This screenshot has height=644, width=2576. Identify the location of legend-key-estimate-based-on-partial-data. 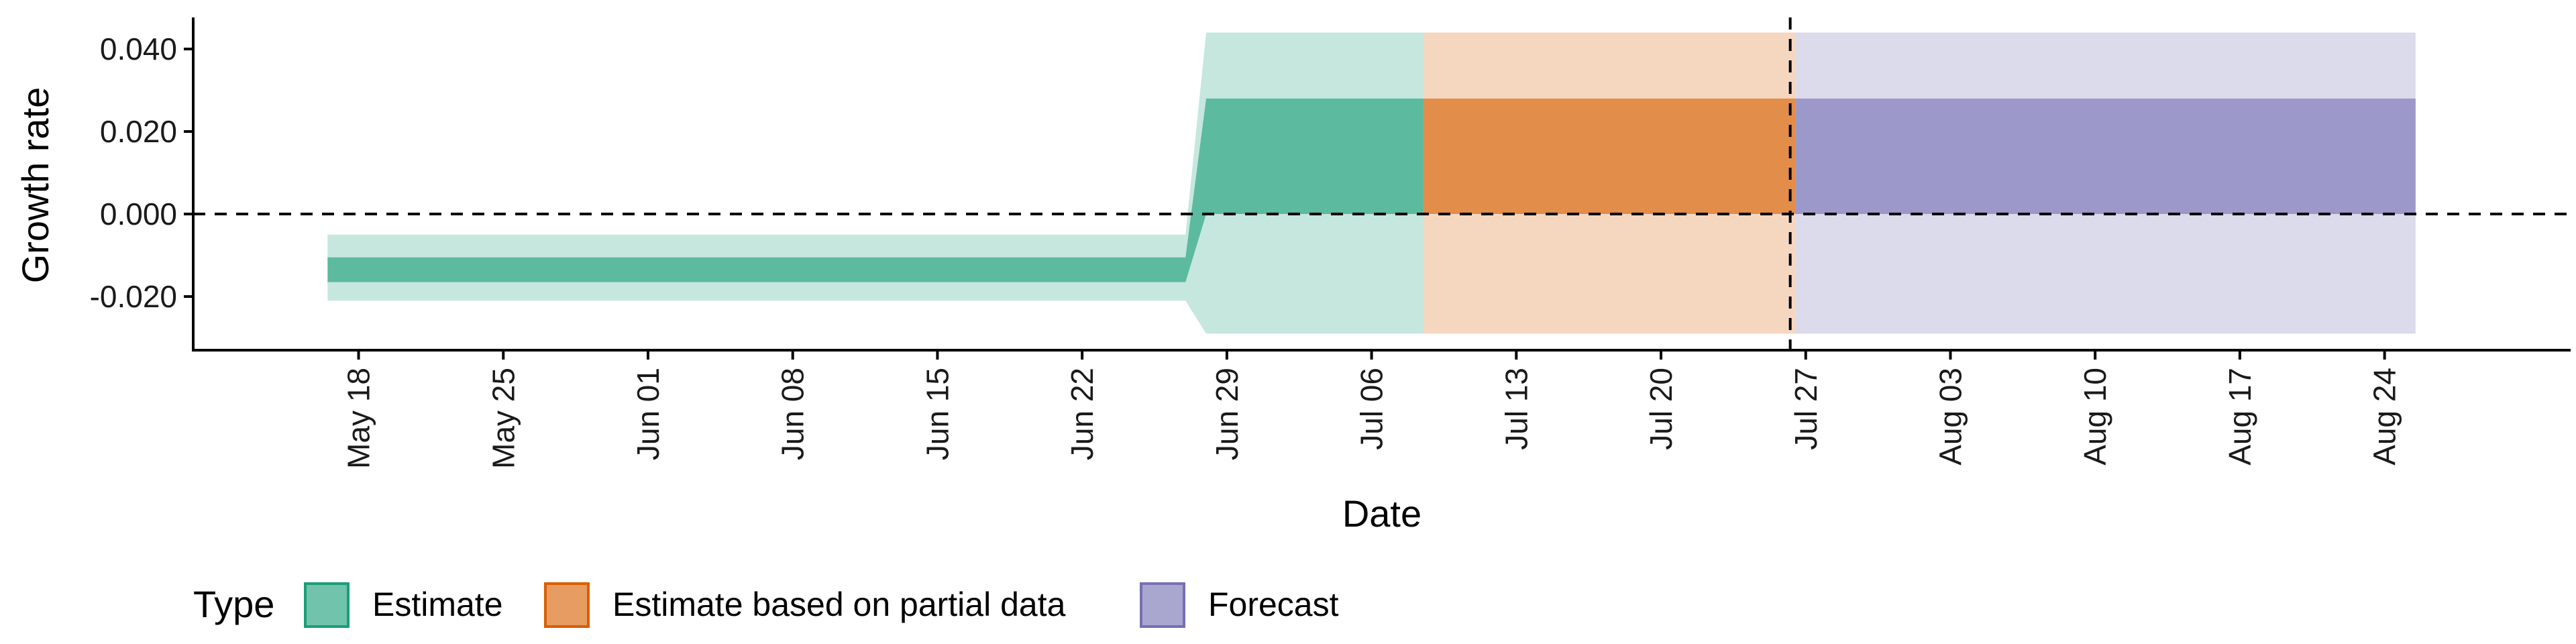
(567, 605).